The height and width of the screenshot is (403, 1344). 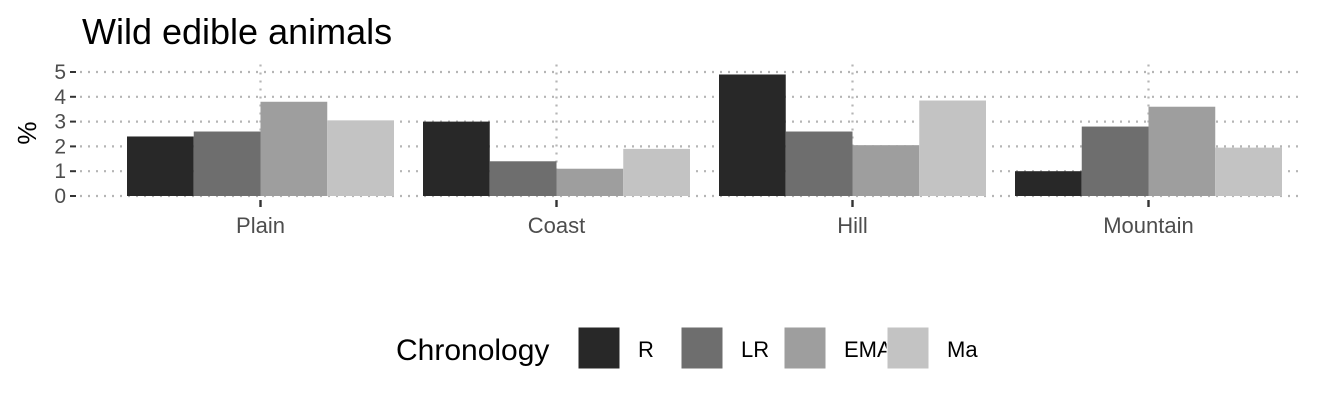 I want to click on x-tick-label: Hill, so click(x=852, y=225).